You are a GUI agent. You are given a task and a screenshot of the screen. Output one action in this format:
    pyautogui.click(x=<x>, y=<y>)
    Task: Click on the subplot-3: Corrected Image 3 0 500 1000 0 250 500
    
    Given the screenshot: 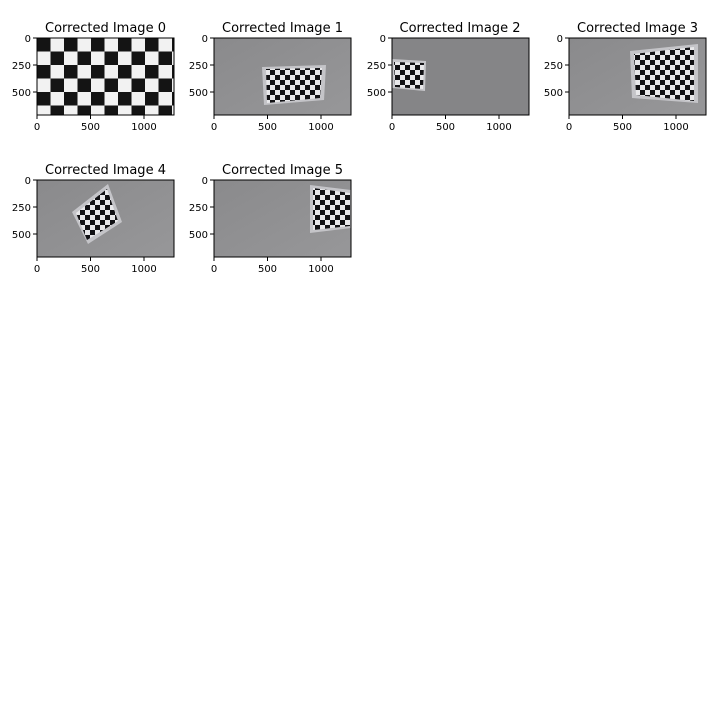 What is the action you would take?
    pyautogui.click(x=625, y=77)
    